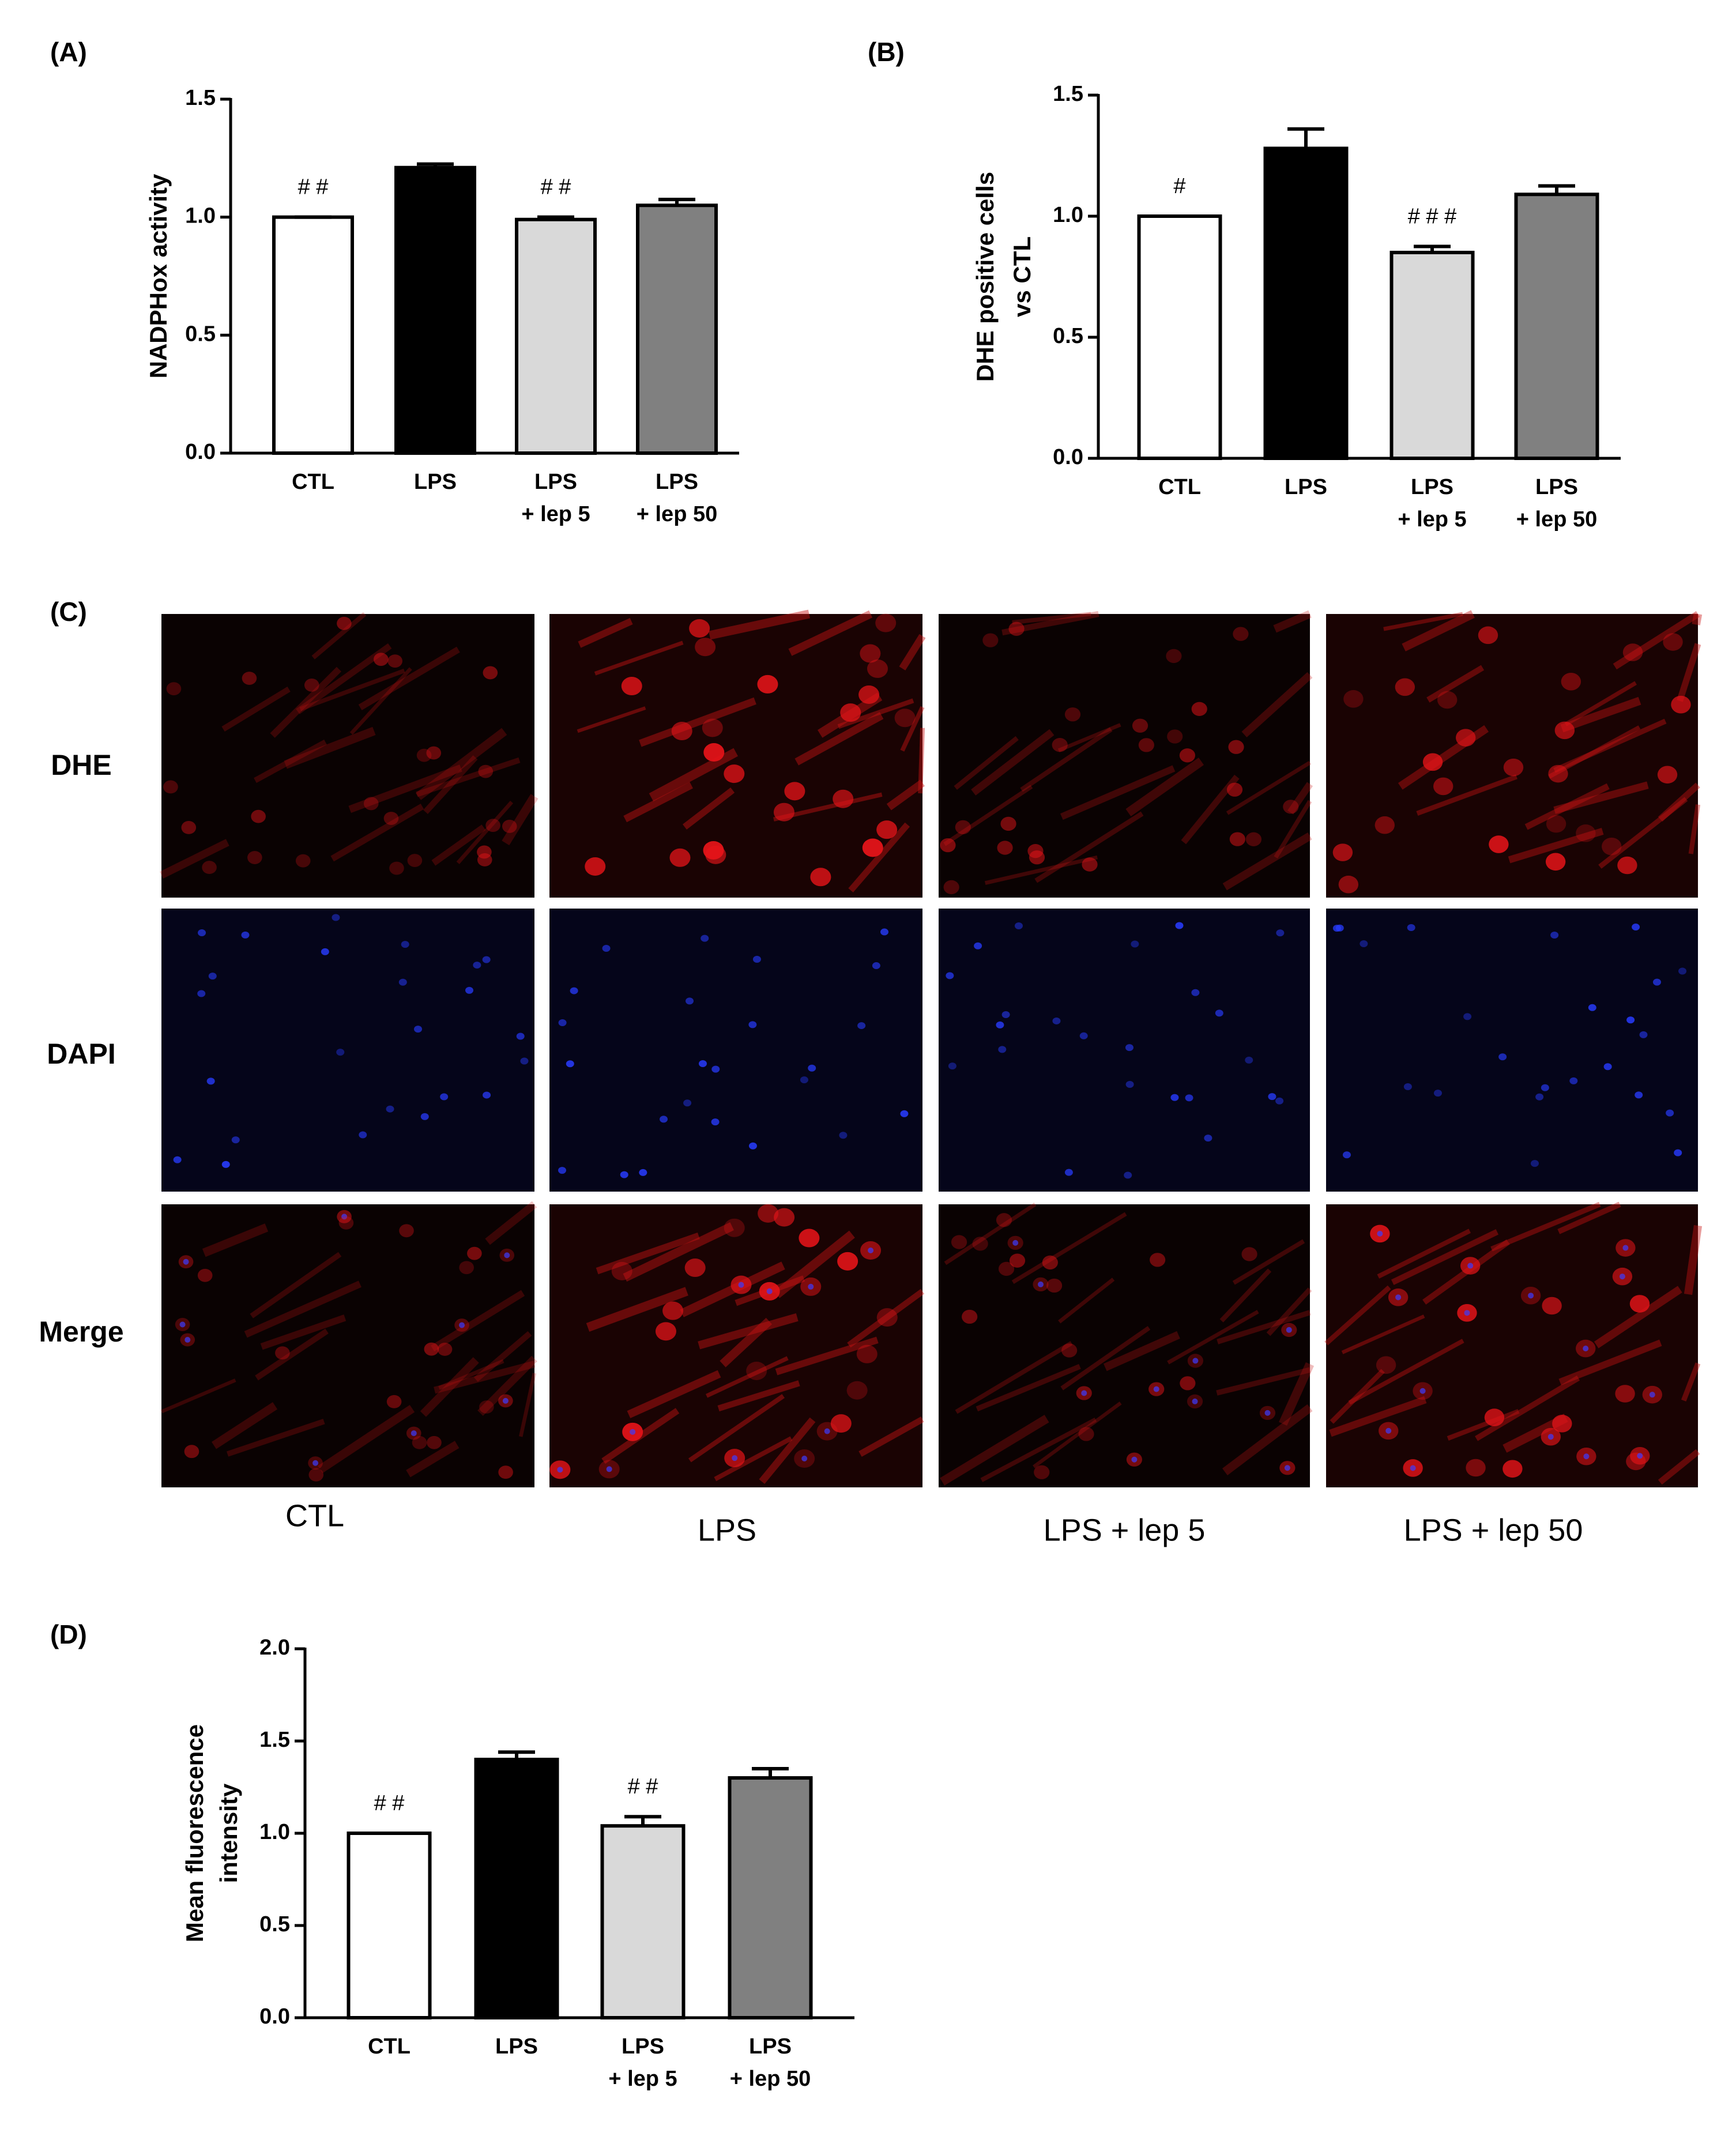 The height and width of the screenshot is (2129, 1736). I want to click on annotation: #, so click(1179, 186).